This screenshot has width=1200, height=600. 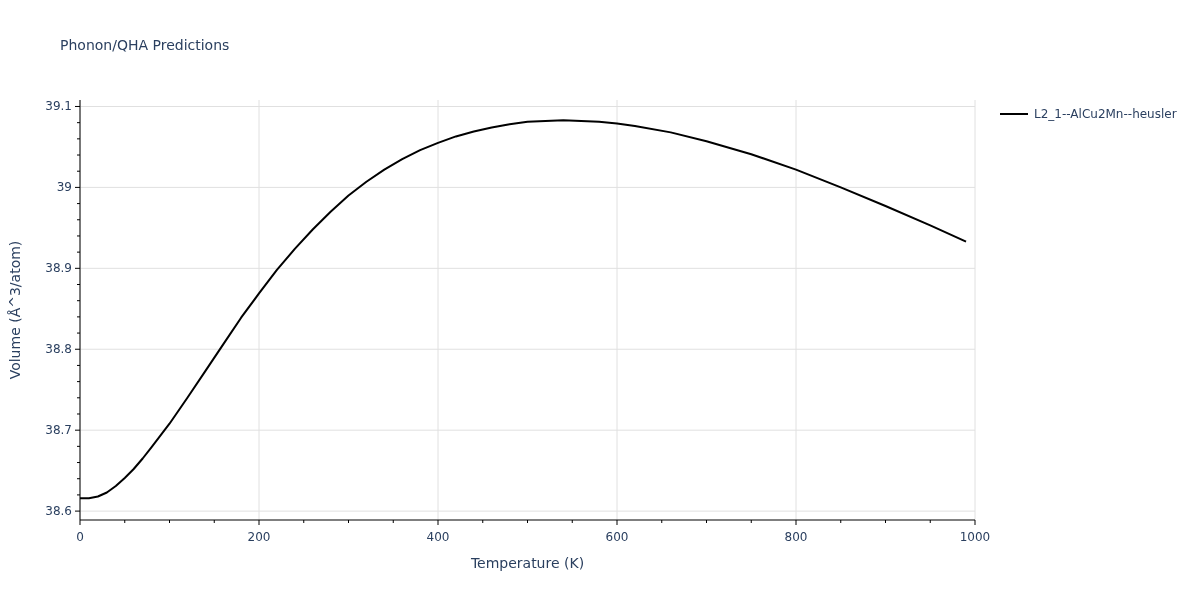 I want to click on x-tick-label: 600, so click(x=617, y=537).